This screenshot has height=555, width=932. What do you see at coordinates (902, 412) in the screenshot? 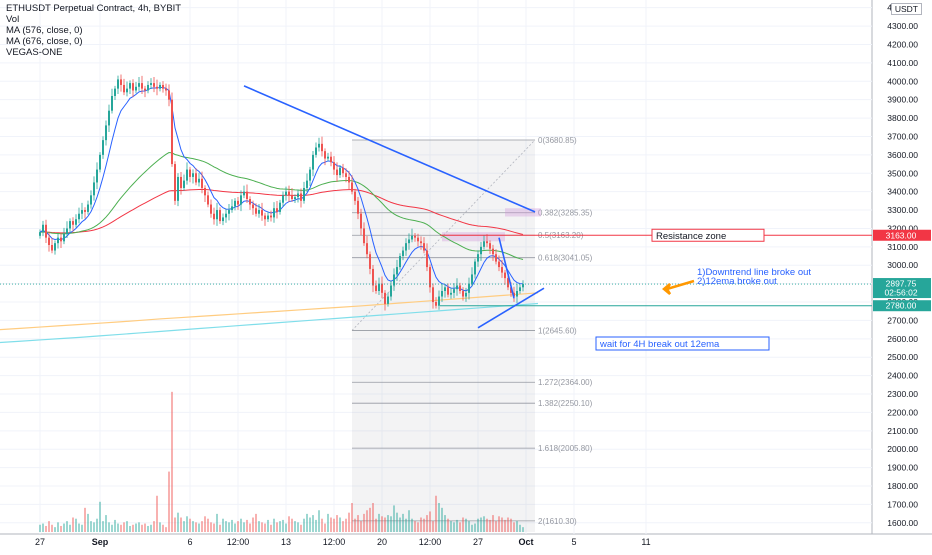
I see `y-tick-label: 2200.00` at bounding box center [902, 412].